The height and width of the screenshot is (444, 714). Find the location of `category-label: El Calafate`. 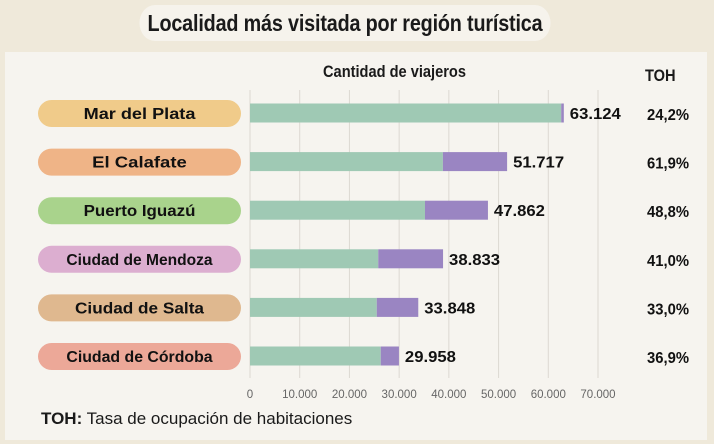

category-label: El Calafate is located at coordinates (139, 163).